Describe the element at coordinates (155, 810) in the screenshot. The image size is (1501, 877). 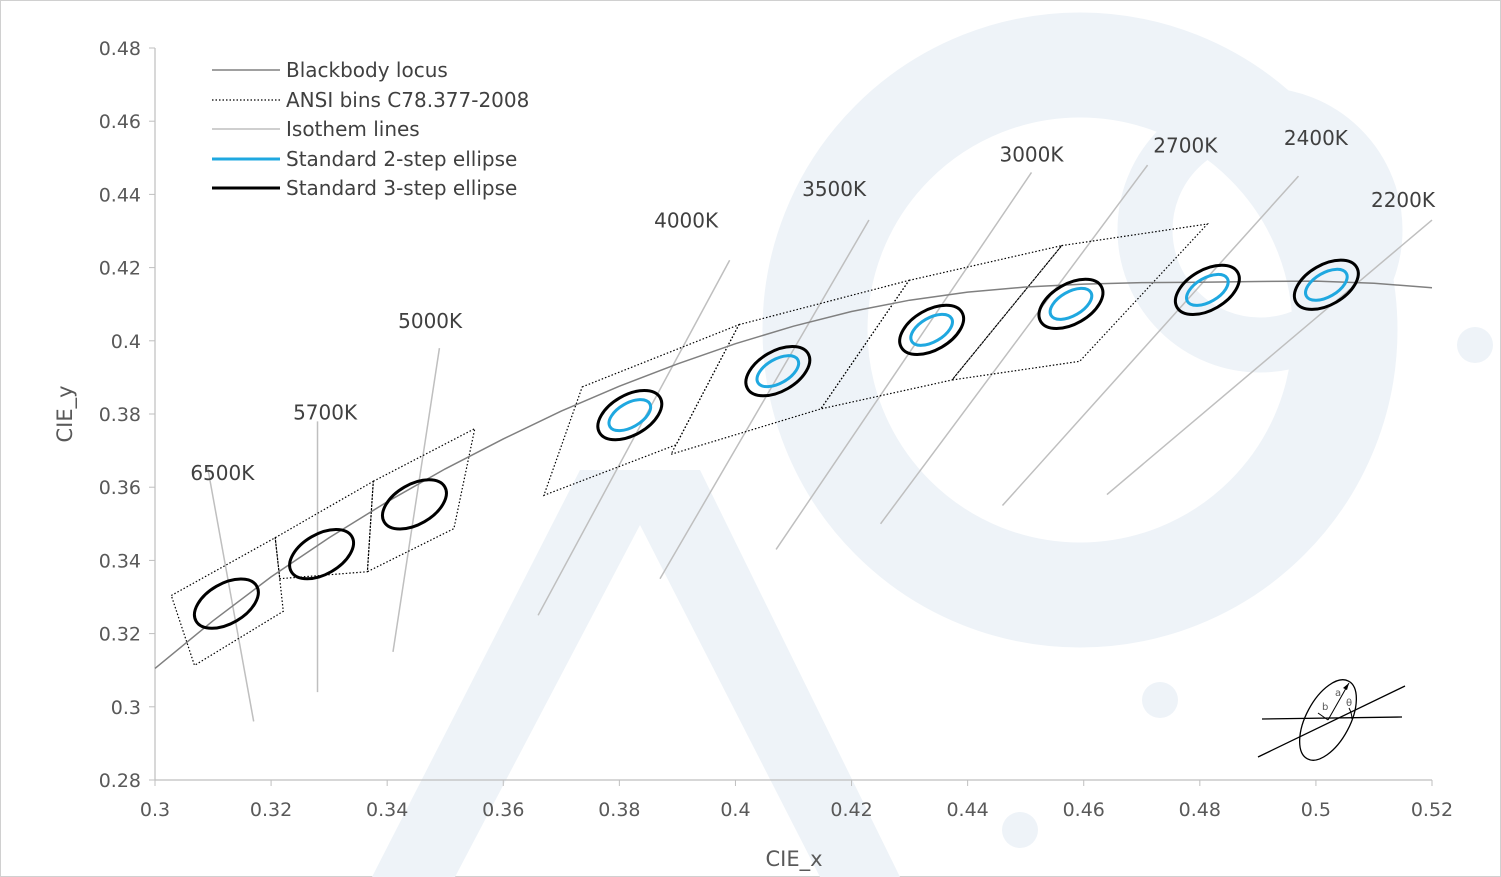
I see `x-tick-label: 0.3` at that location.